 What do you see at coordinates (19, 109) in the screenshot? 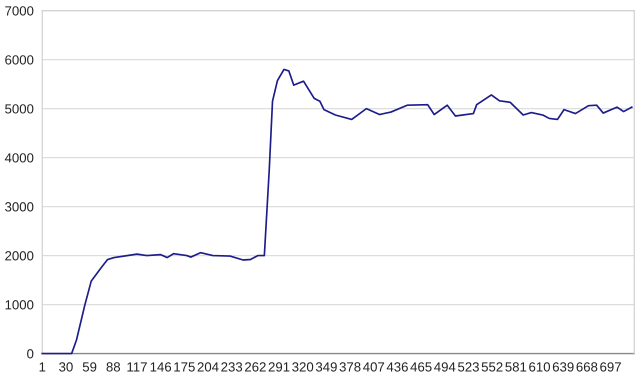
I see `y-tick-label: 5000` at bounding box center [19, 109].